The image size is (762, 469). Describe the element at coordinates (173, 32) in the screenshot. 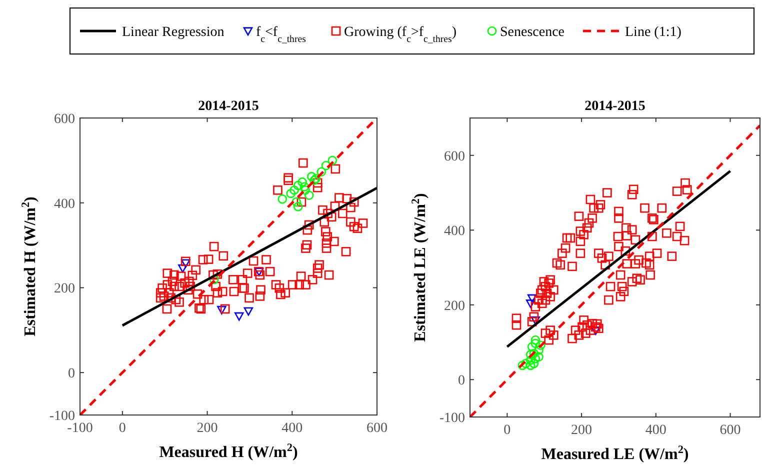

I see `legend-label: Linear Regression` at that location.